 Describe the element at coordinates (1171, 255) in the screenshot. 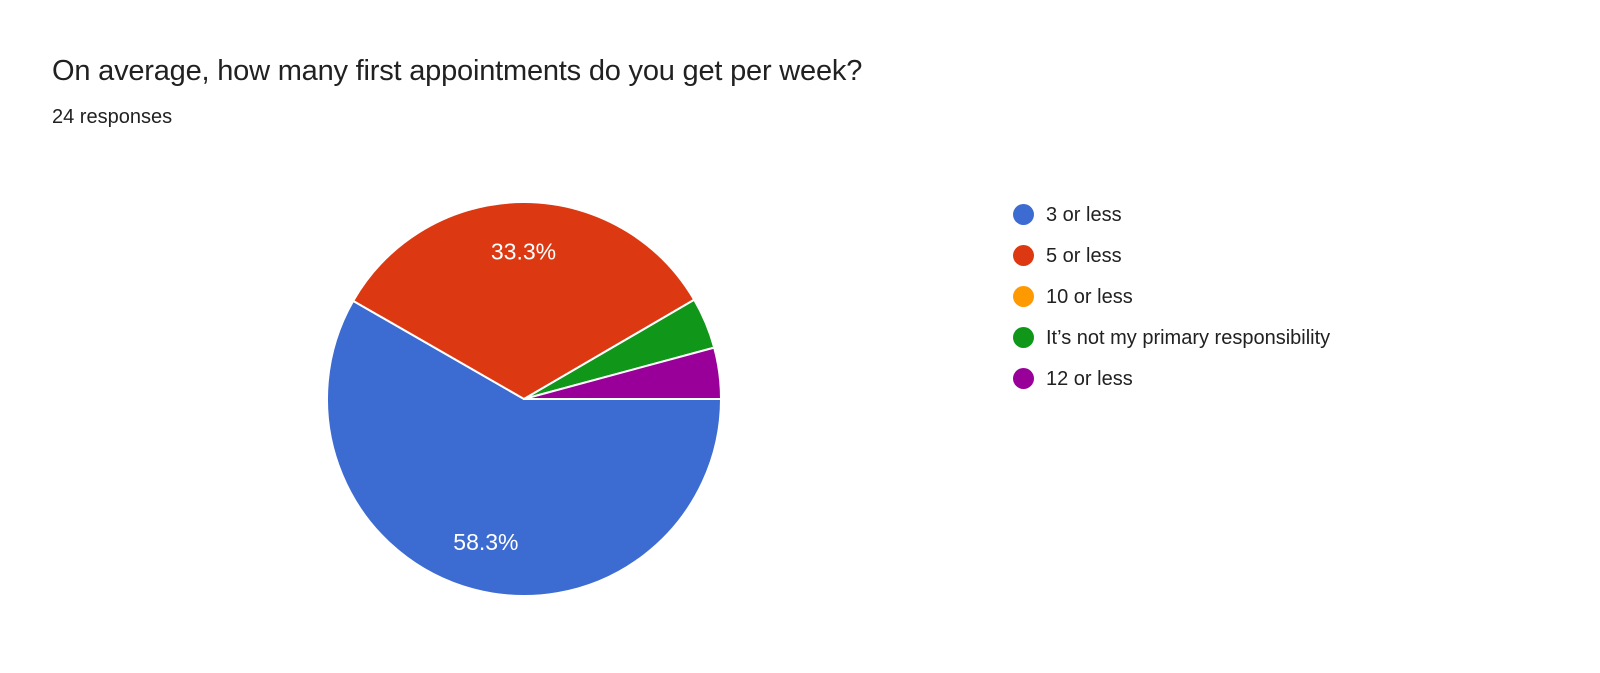

I see `legend-item-1: 5 or less` at that location.